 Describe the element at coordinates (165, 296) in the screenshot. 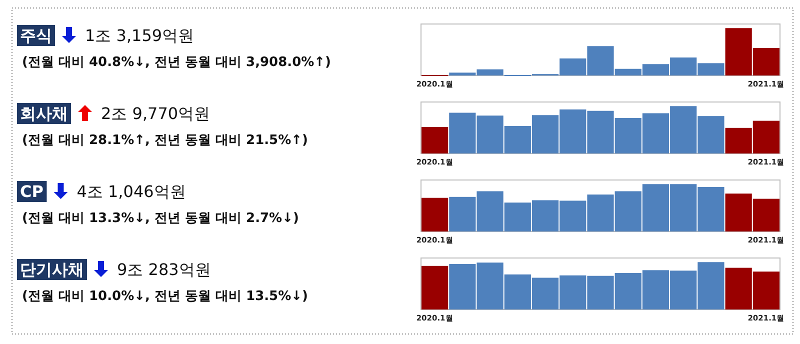

I see `text: (전월 대비 10.0%↓, 전년 동월 대비 13.5%↓)` at that location.